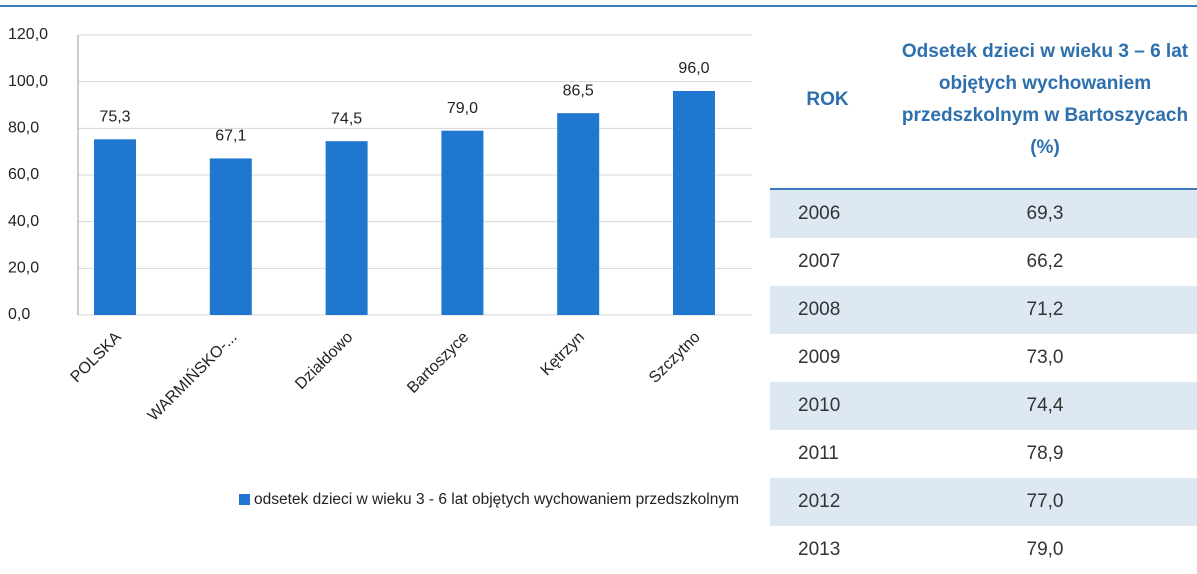 This screenshot has height=574, width=1197. What do you see at coordinates (1045, 453) in the screenshot?
I see `table-cell: 78,9` at bounding box center [1045, 453].